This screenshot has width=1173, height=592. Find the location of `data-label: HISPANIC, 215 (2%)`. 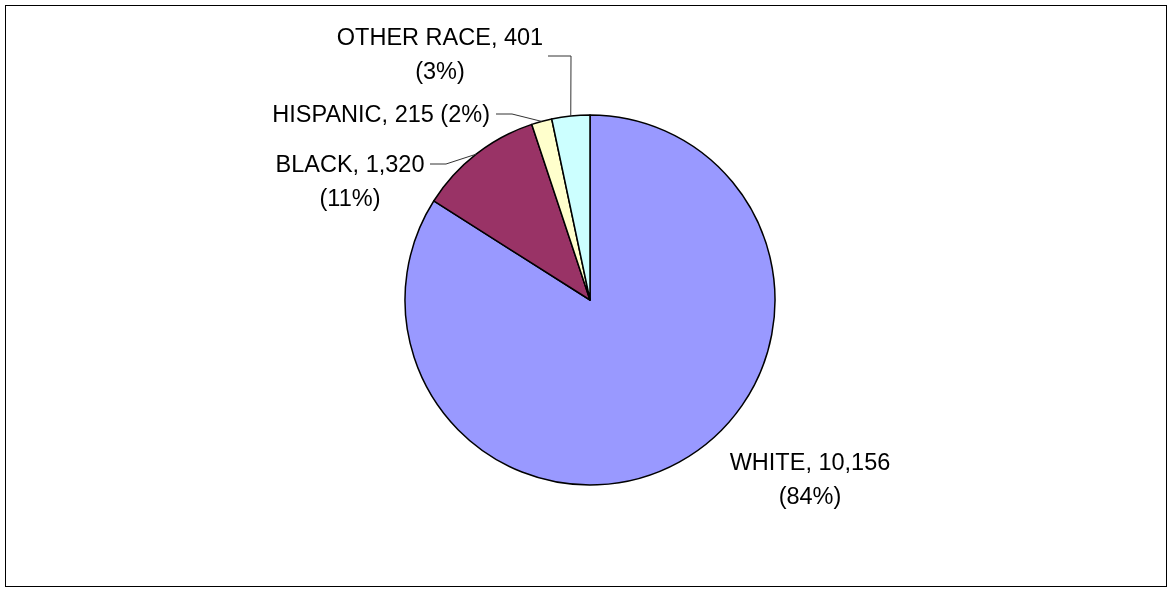

data-label: HISPANIC, 215 (2%) is located at coordinates (381, 114).